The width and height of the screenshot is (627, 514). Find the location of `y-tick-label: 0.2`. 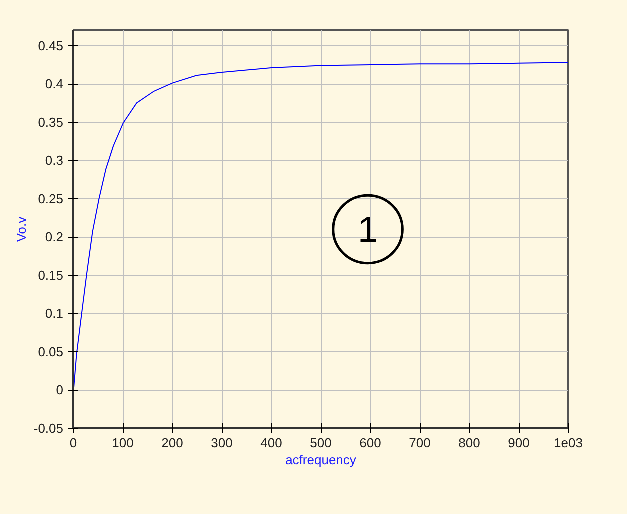

y-tick-label: 0.2 is located at coordinates (54, 237).